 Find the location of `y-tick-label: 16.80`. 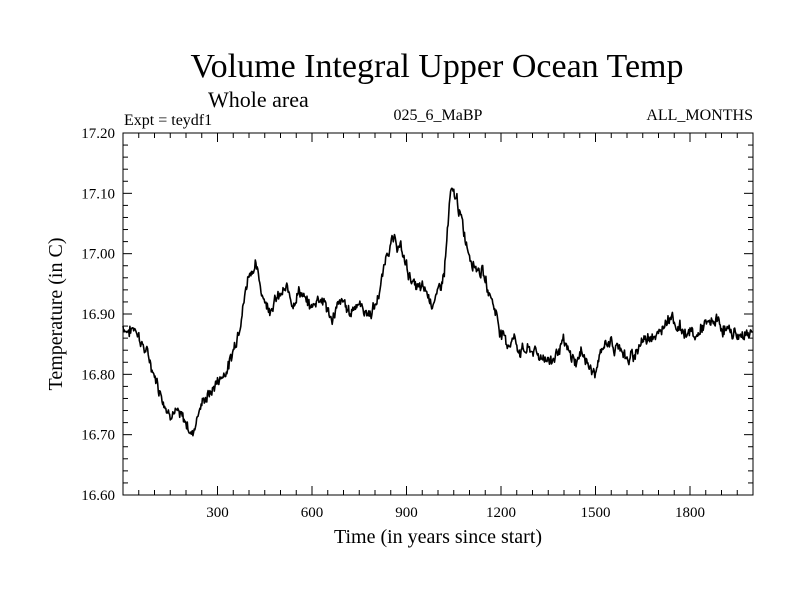

y-tick-label: 16.80 is located at coordinates (98, 375).